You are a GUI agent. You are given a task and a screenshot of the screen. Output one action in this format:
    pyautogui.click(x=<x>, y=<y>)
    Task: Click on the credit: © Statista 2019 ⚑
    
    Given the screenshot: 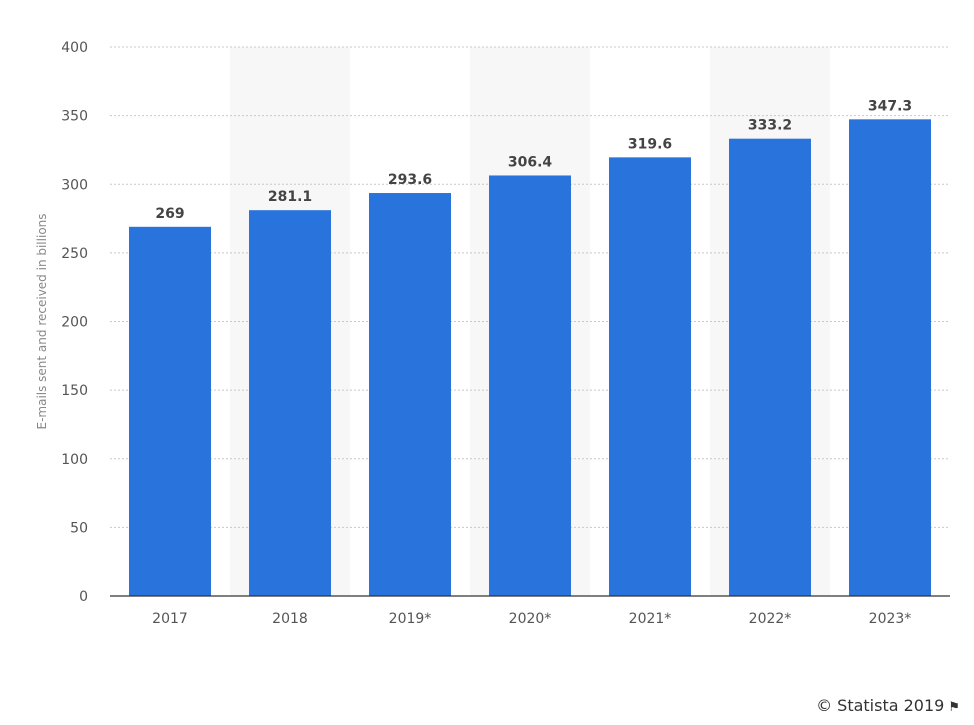 What is the action you would take?
    pyautogui.click(x=888, y=705)
    